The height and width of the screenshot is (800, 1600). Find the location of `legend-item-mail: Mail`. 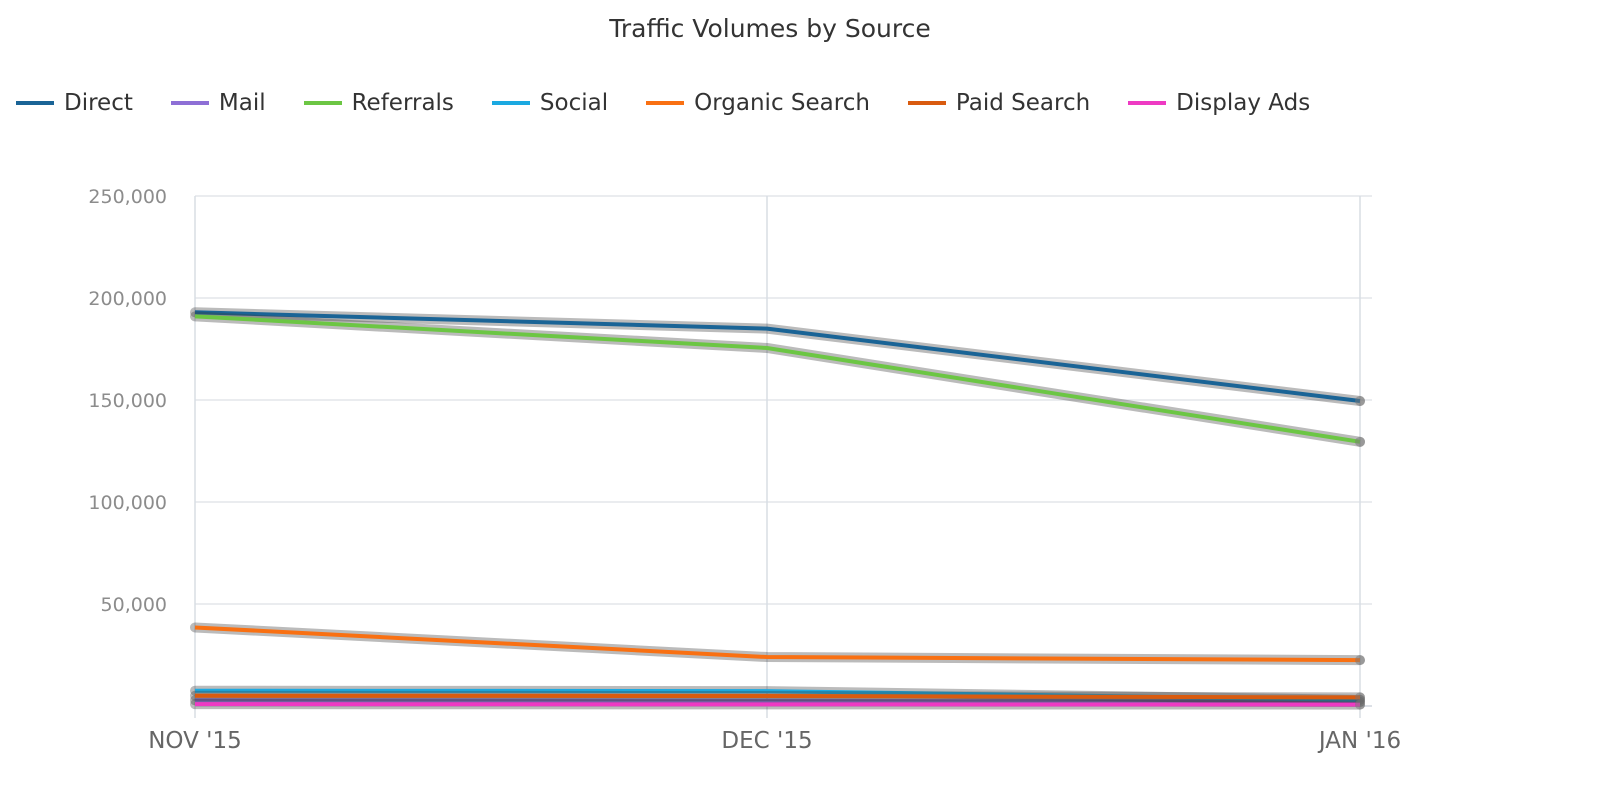

legend-item-mail: Mail is located at coordinates (218, 103).